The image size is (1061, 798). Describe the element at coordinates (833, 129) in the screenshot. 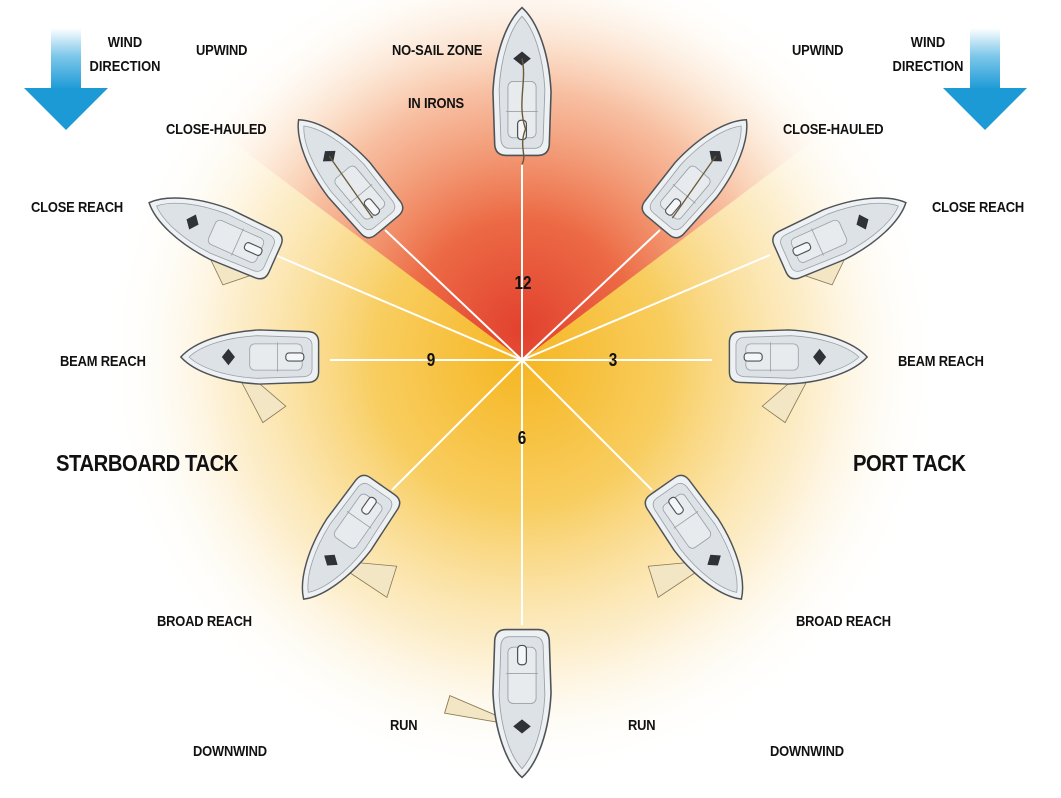

I see `label-close-hauled-right: CLOSE-HAULED` at that location.